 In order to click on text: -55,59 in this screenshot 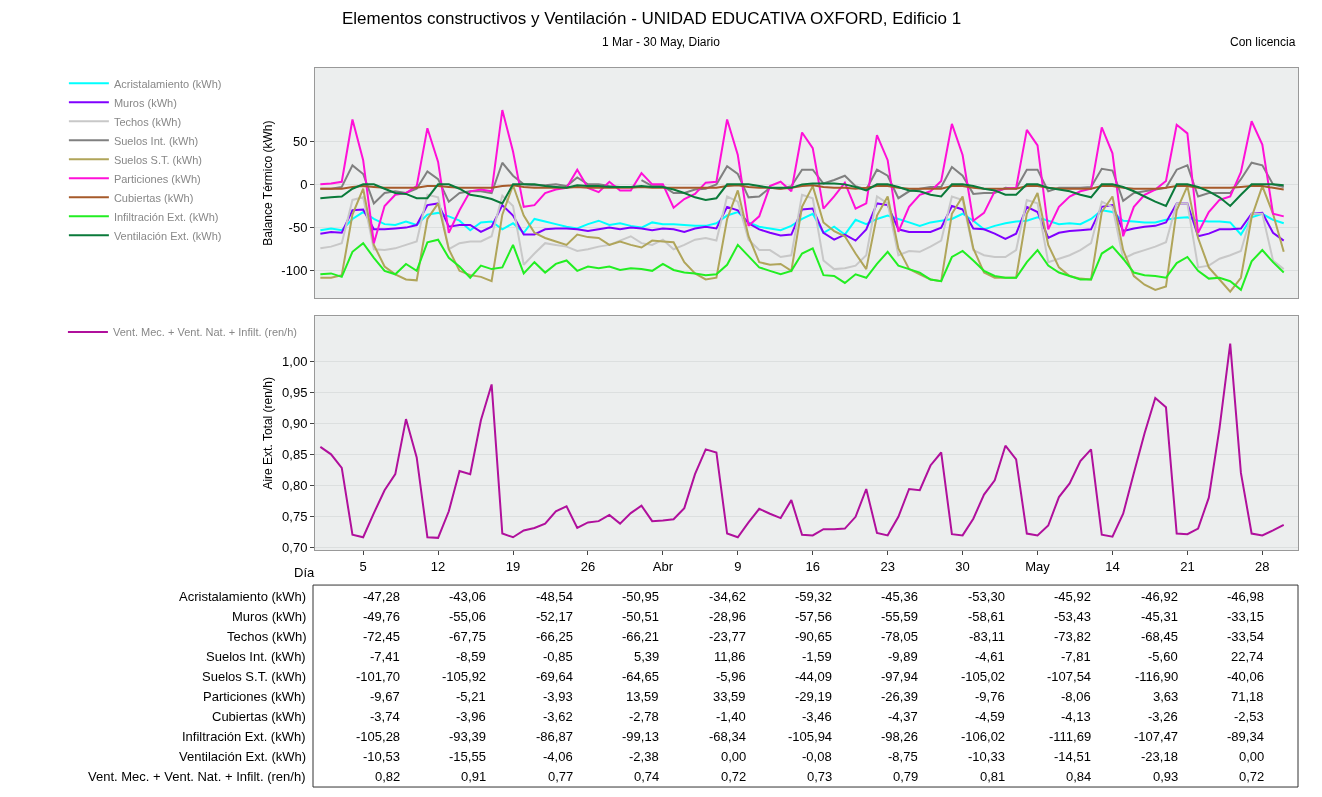, I will do `click(899, 616)`.